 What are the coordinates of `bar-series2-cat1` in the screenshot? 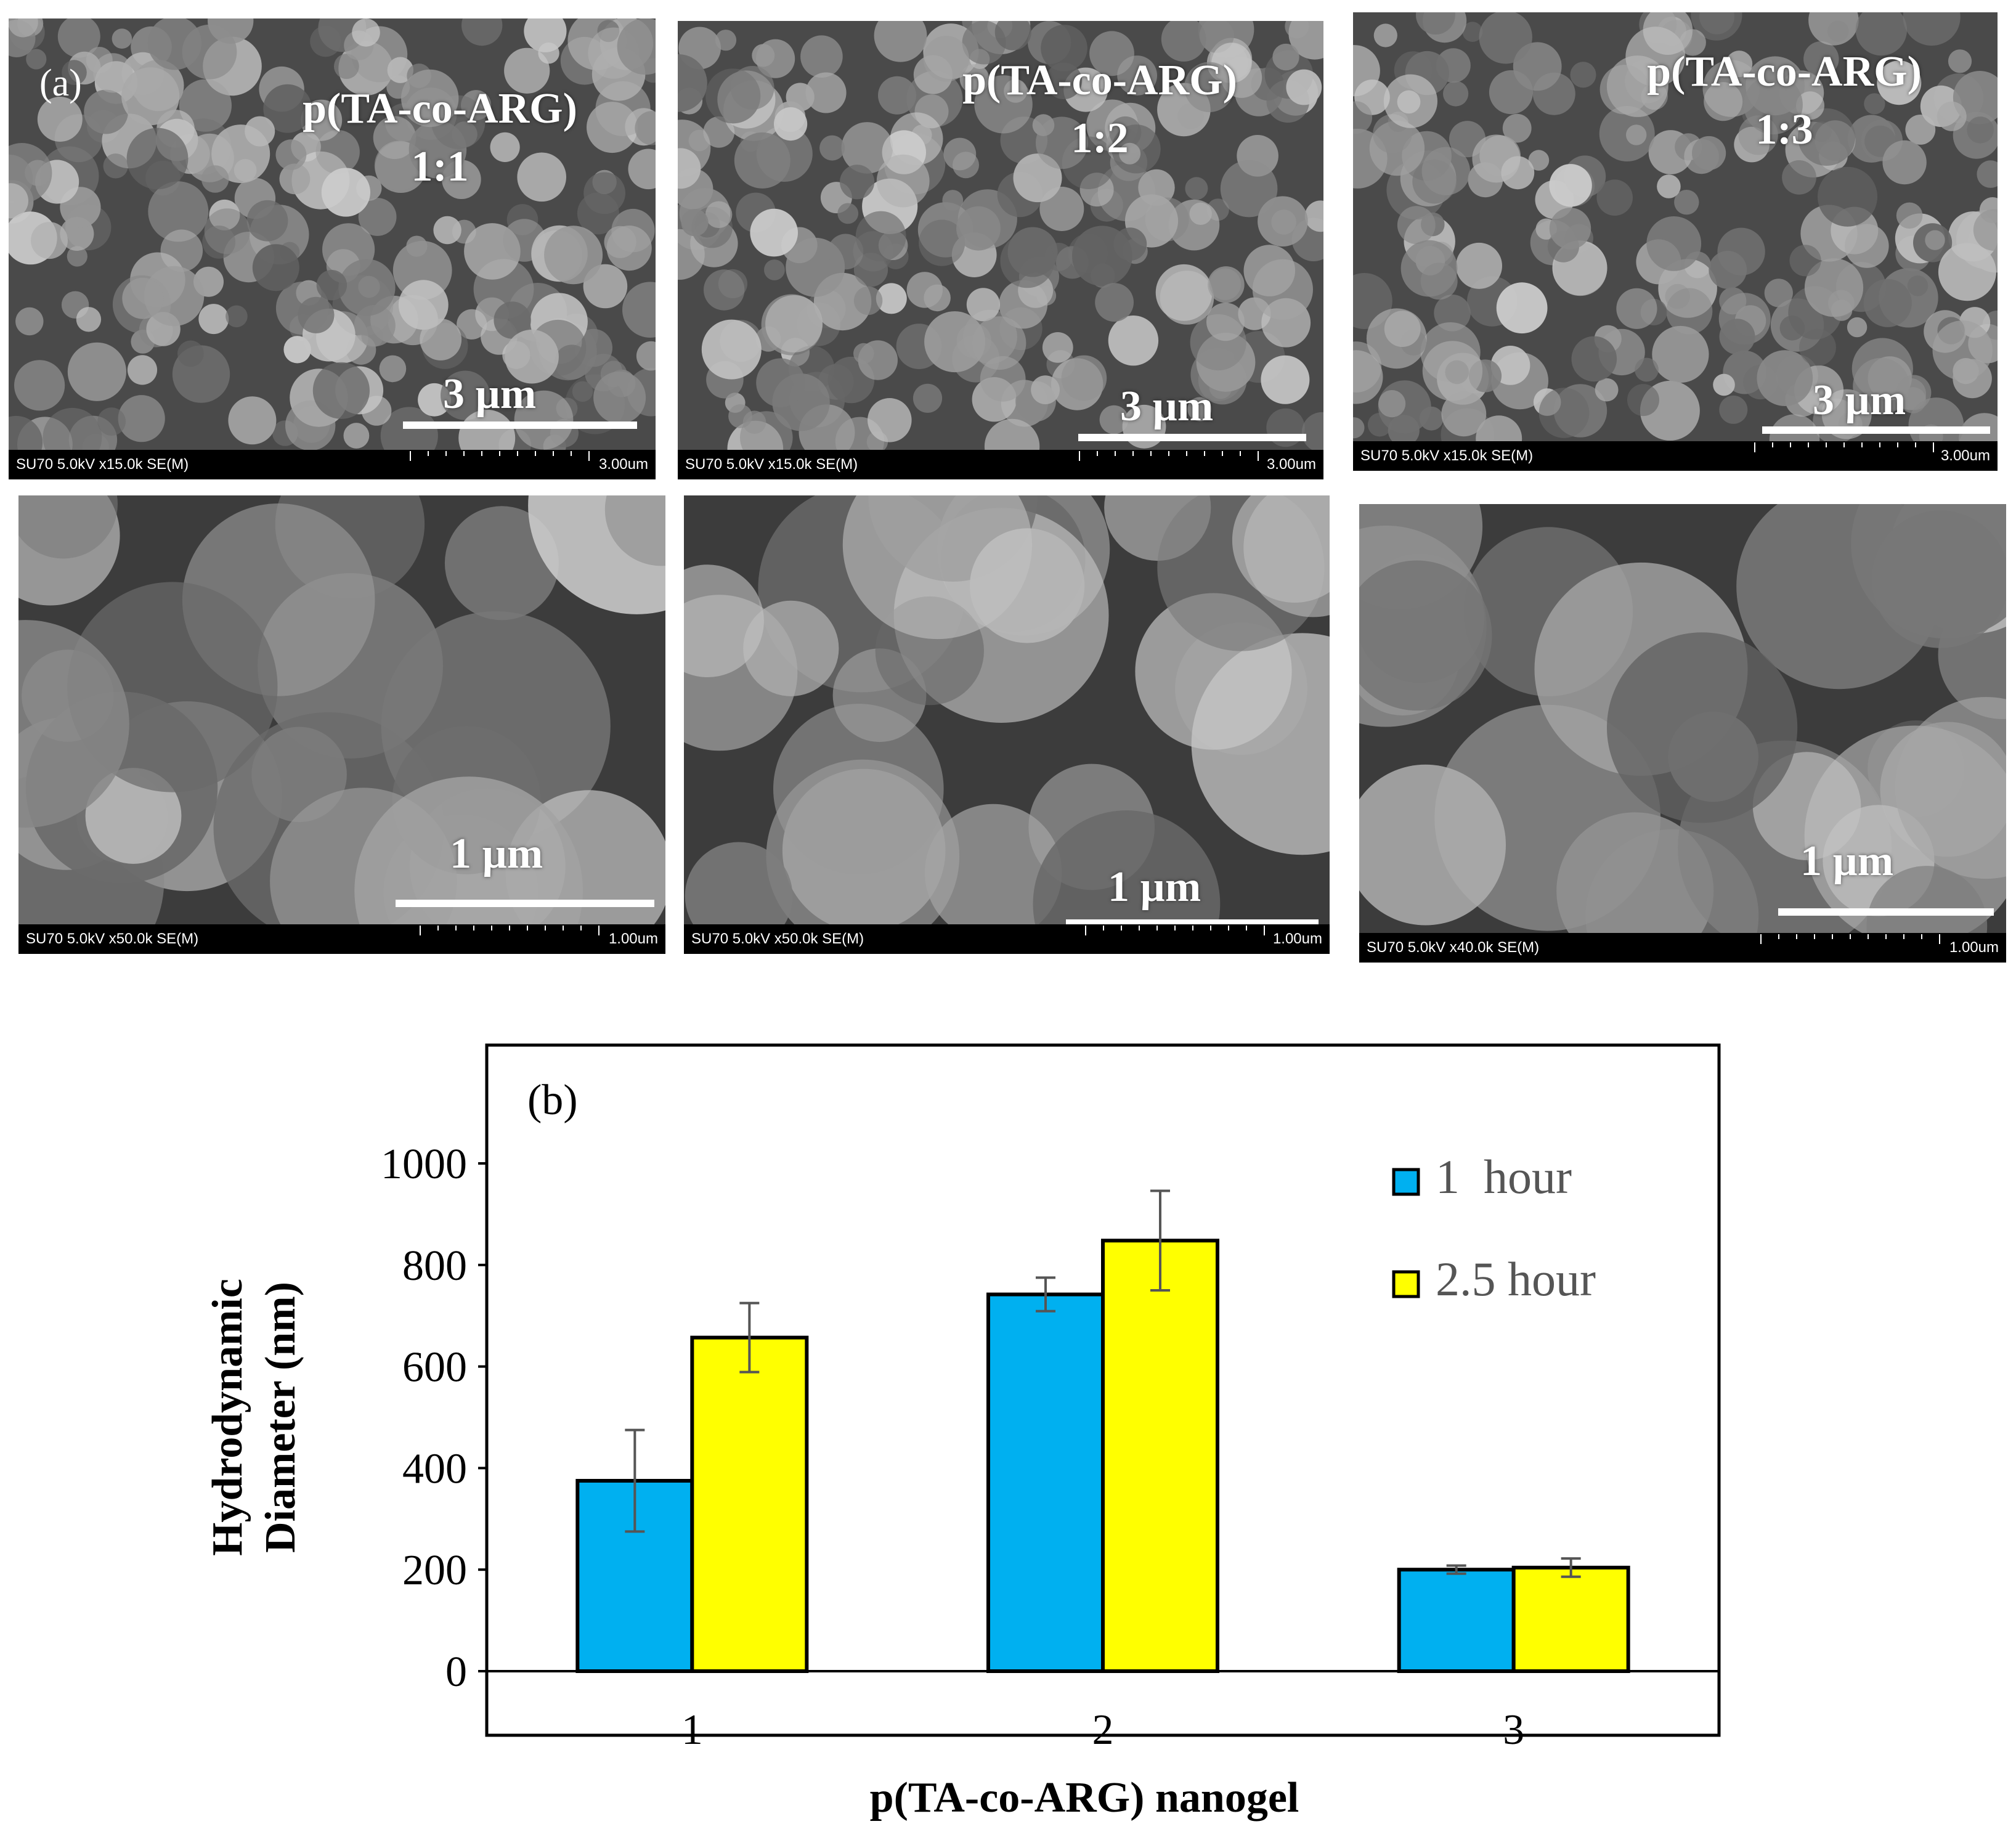 It's located at (749, 1504).